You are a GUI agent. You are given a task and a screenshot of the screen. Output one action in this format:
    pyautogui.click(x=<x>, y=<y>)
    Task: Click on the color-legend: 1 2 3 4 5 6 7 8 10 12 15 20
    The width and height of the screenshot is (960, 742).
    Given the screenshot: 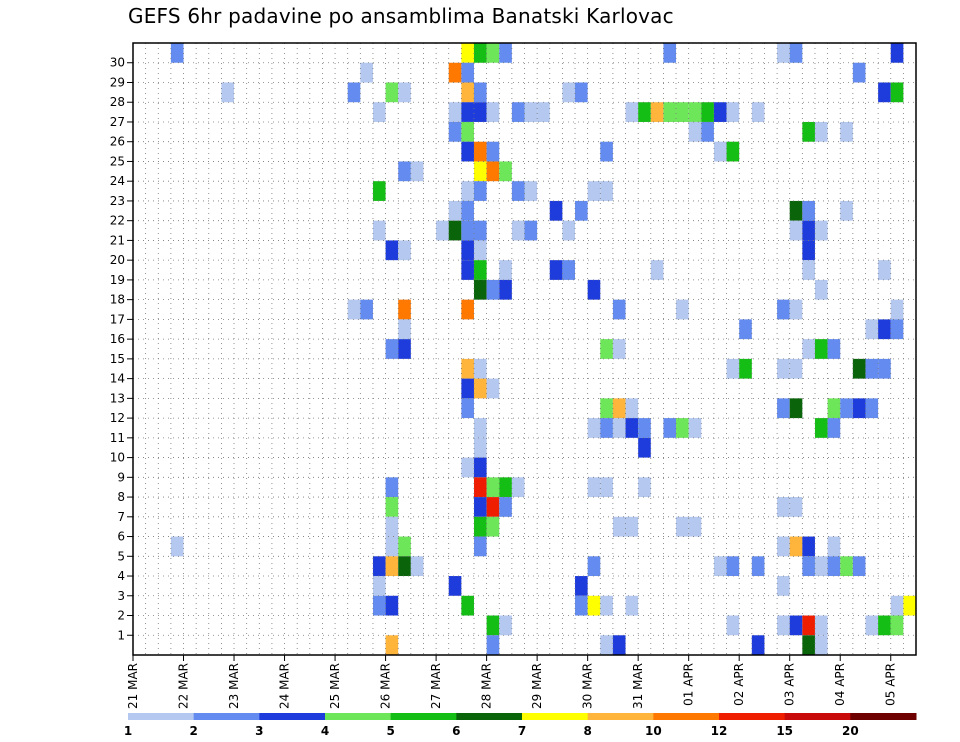 What is the action you would take?
    pyautogui.click(x=520, y=725)
    